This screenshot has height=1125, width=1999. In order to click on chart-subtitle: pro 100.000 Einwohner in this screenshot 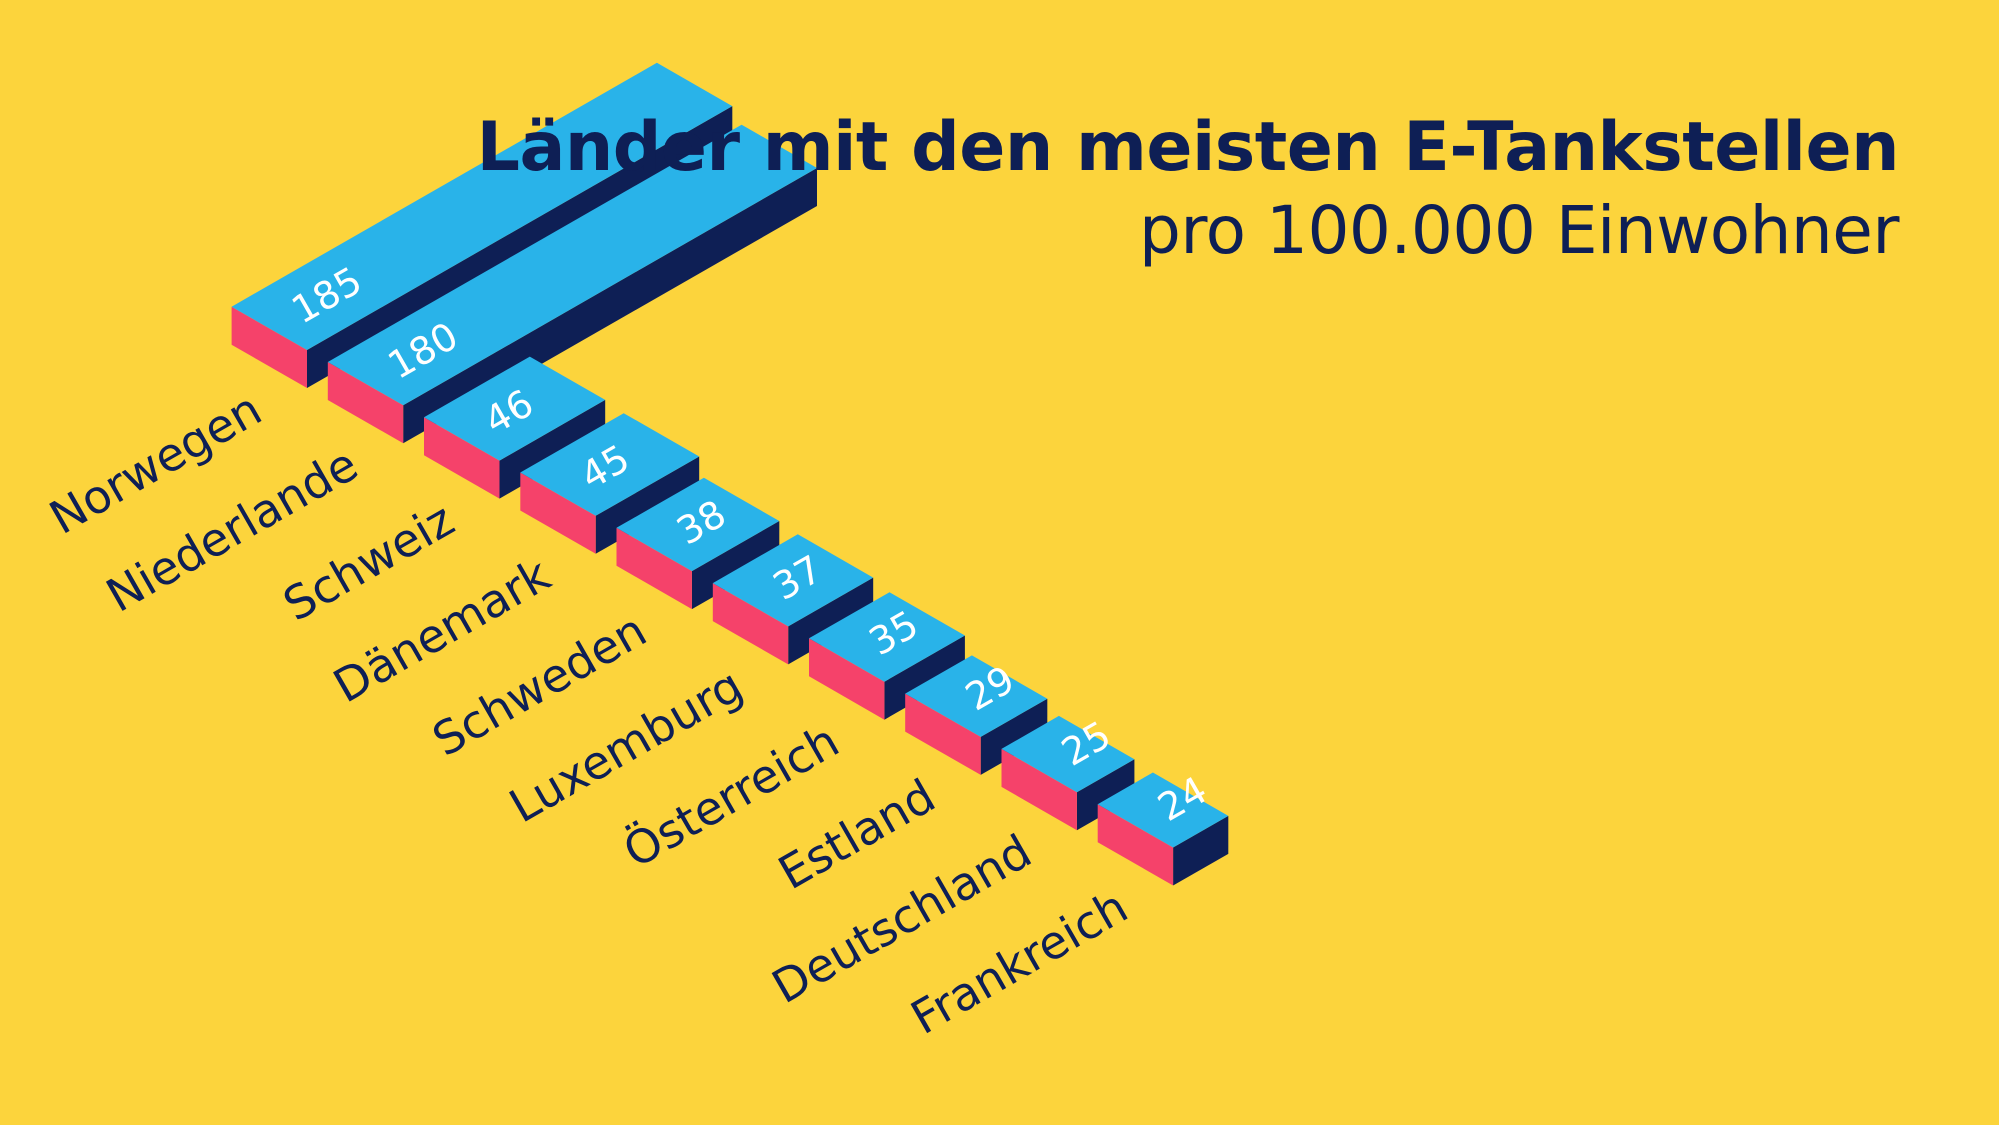, I will do `click(1519, 230)`.